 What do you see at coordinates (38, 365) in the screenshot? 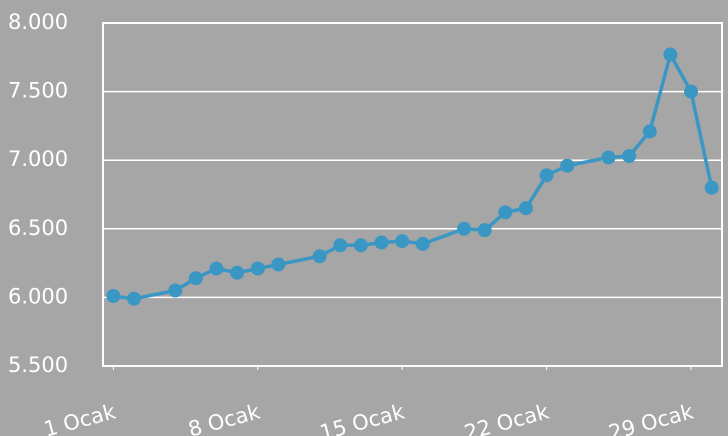
I see `y-tick-label: 5.500` at bounding box center [38, 365].